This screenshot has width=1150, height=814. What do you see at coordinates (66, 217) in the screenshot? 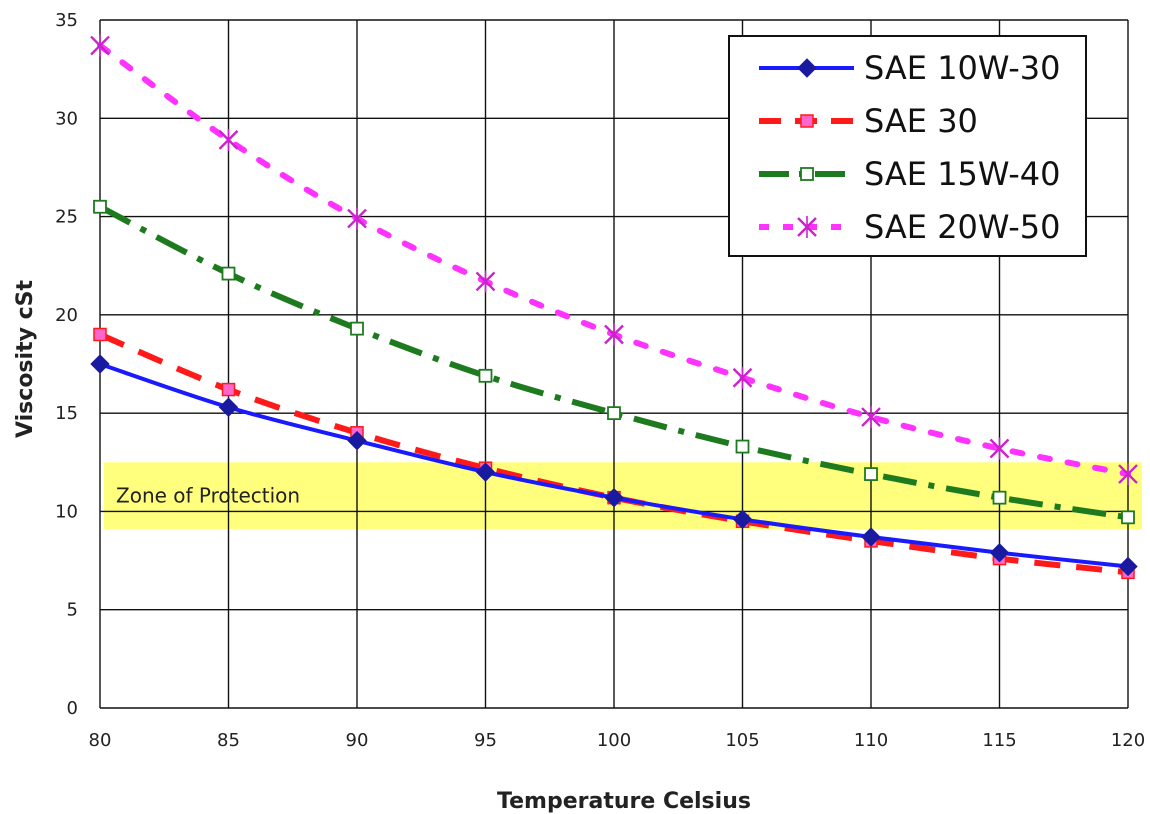
I see `y-tick-label: 25` at bounding box center [66, 217].